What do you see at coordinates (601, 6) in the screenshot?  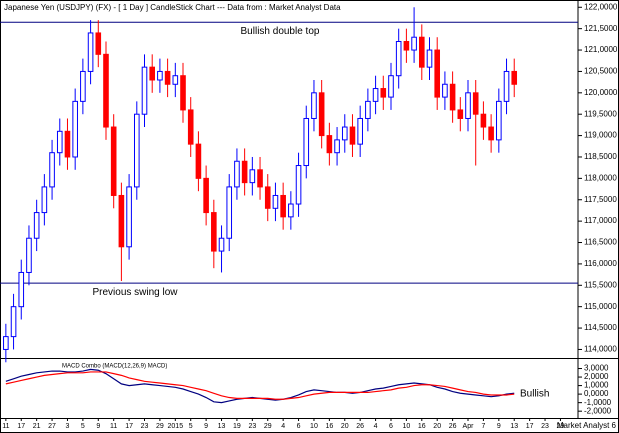 I see `y-tick-label: 122,0000` at bounding box center [601, 6].